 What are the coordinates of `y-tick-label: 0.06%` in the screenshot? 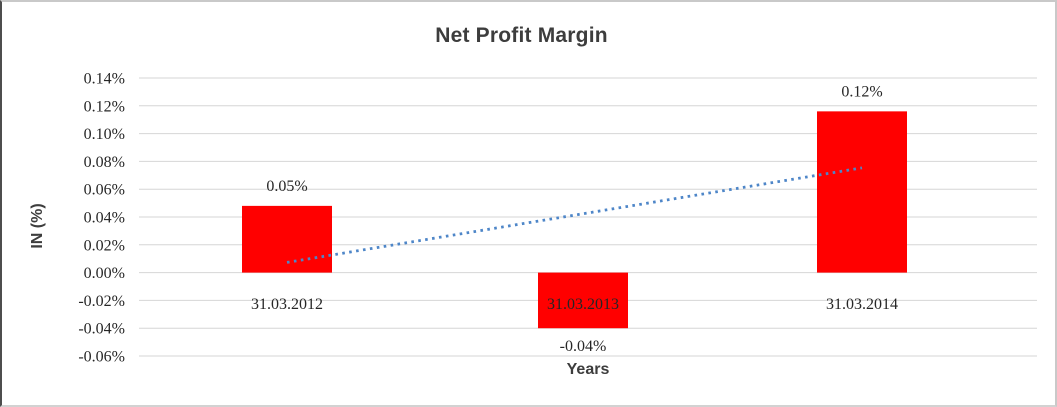 It's located at (104, 190).